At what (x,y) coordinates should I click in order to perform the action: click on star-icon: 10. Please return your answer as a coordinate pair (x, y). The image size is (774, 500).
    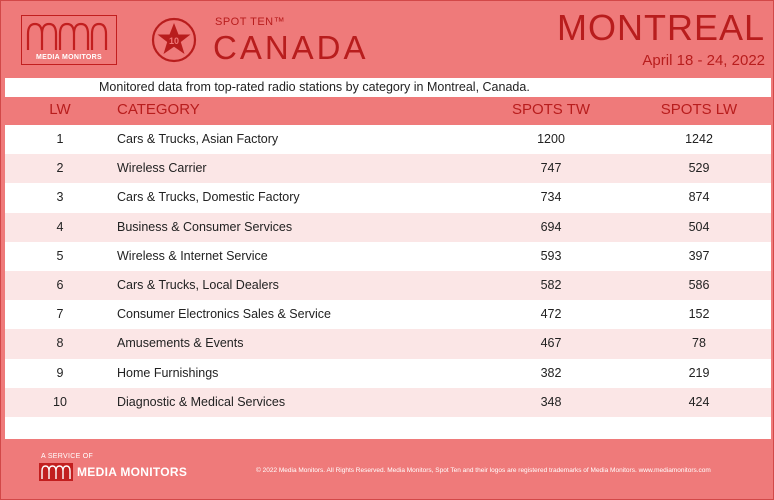
    Looking at the image, I should click on (174, 40).